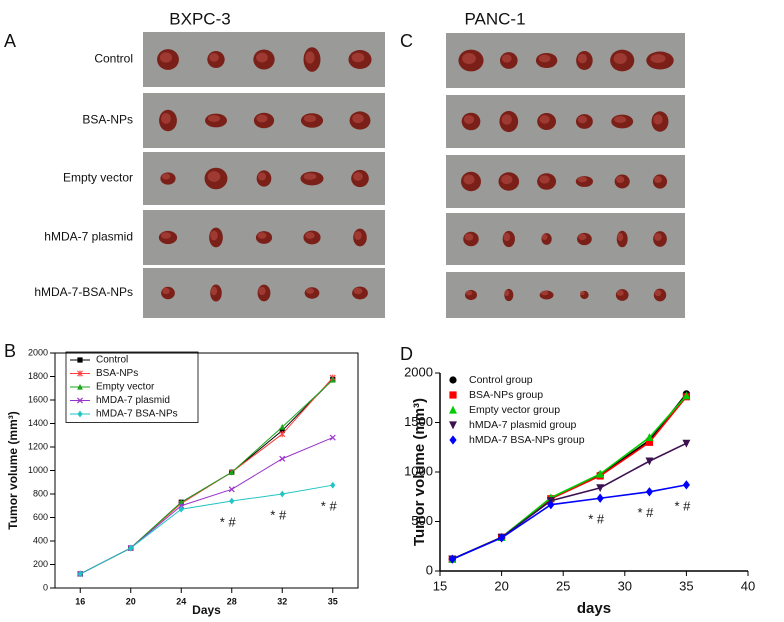  I want to click on x-tick-label: 32, so click(282, 601).